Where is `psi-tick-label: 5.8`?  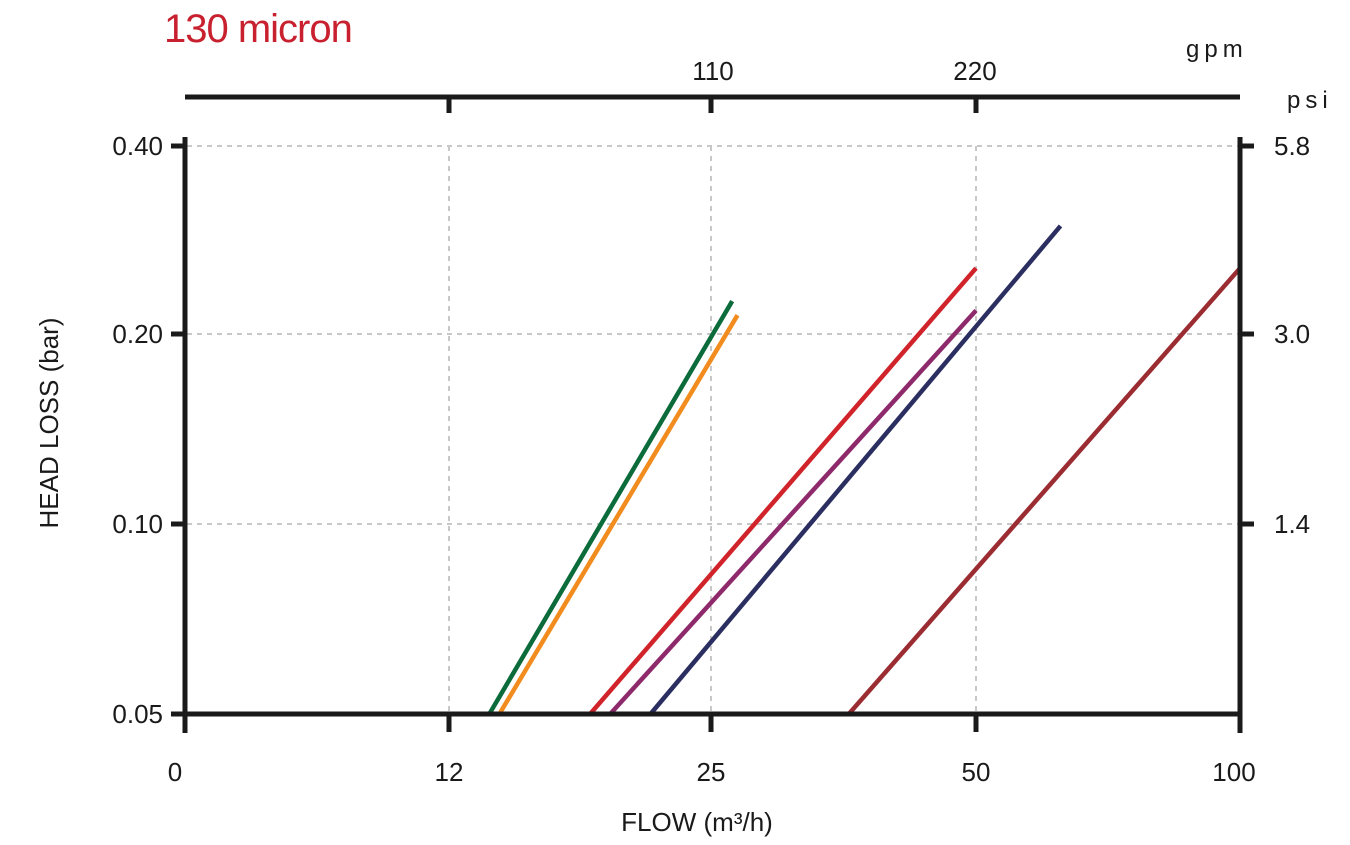 psi-tick-label: 5.8 is located at coordinates (1292, 146).